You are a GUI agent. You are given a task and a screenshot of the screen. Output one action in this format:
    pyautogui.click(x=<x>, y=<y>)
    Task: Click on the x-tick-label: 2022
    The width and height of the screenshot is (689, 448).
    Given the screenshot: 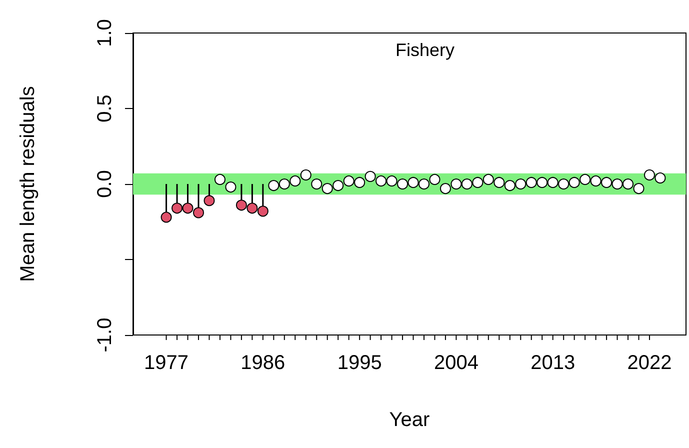 What is the action you would take?
    pyautogui.click(x=649, y=363)
    